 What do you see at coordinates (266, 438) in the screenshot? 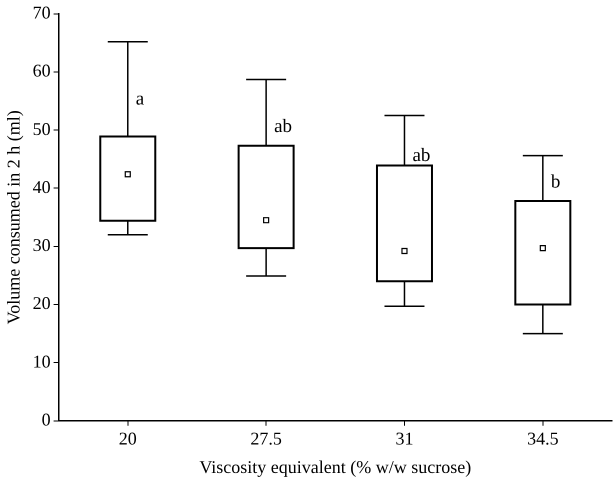
I see `x-tick-label: 27.5` at bounding box center [266, 438].